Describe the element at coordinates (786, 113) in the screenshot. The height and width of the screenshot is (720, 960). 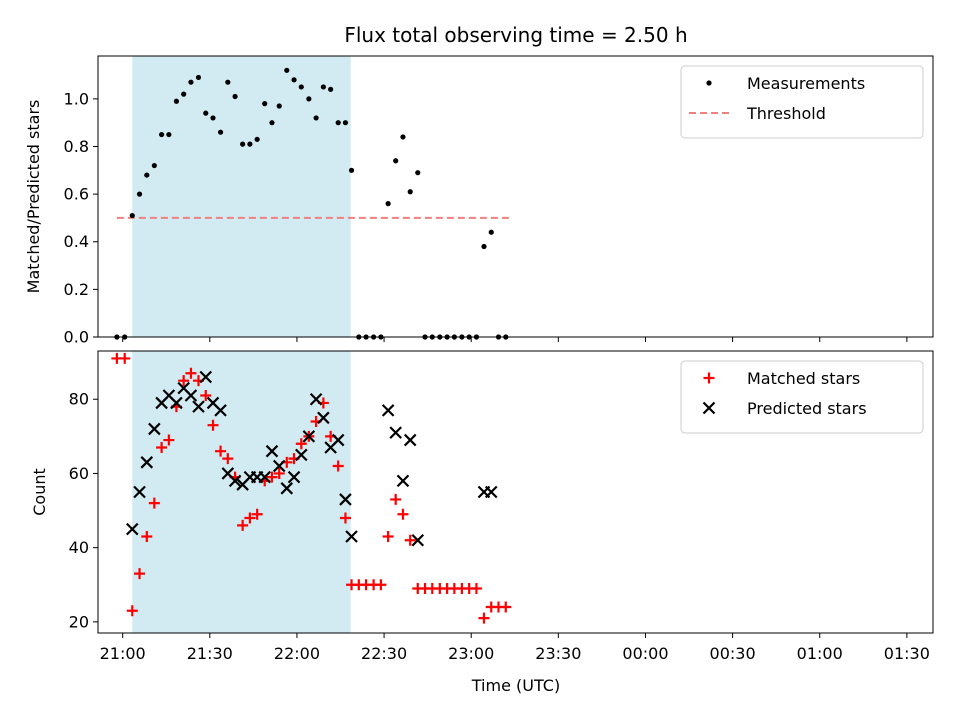
I see `legend-label: Threshold` at that location.